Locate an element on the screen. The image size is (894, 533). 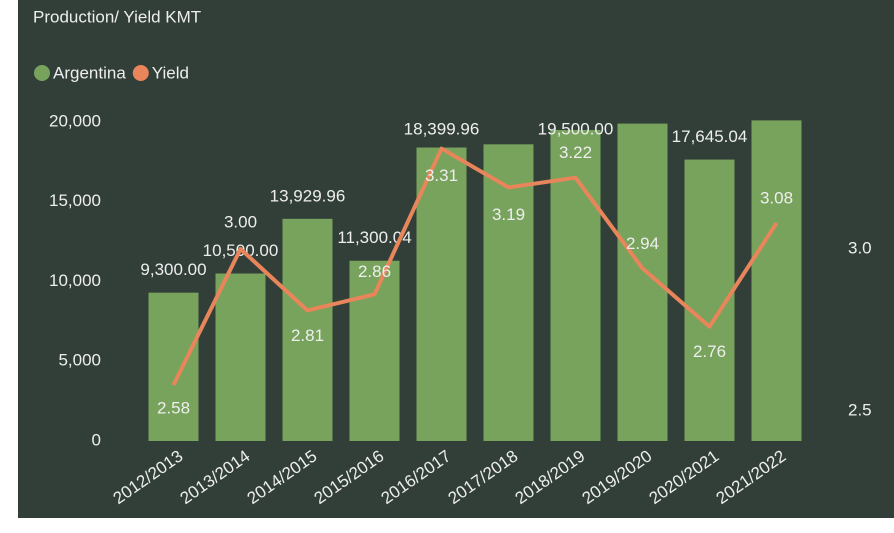
bar-value-label: 11,300.04 is located at coordinates (374, 237).